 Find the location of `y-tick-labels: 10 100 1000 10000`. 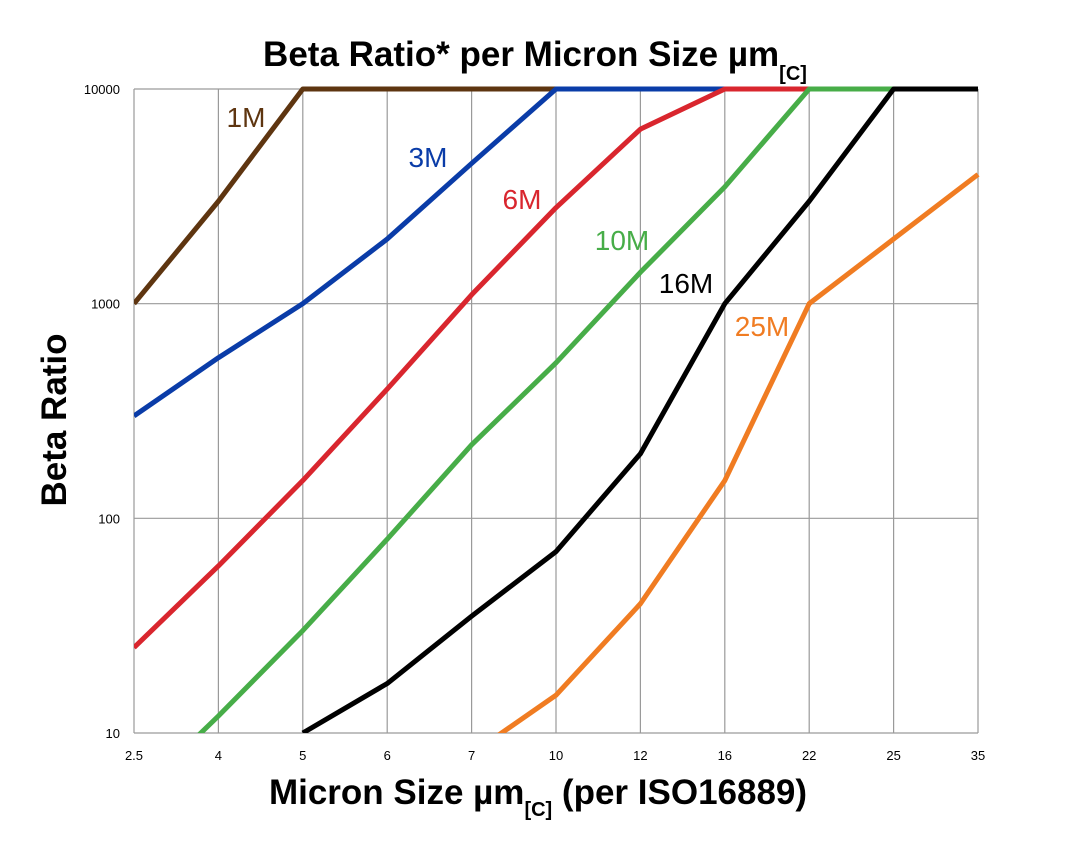

y-tick-labels: 10 100 1000 10000 is located at coordinates (102, 411).